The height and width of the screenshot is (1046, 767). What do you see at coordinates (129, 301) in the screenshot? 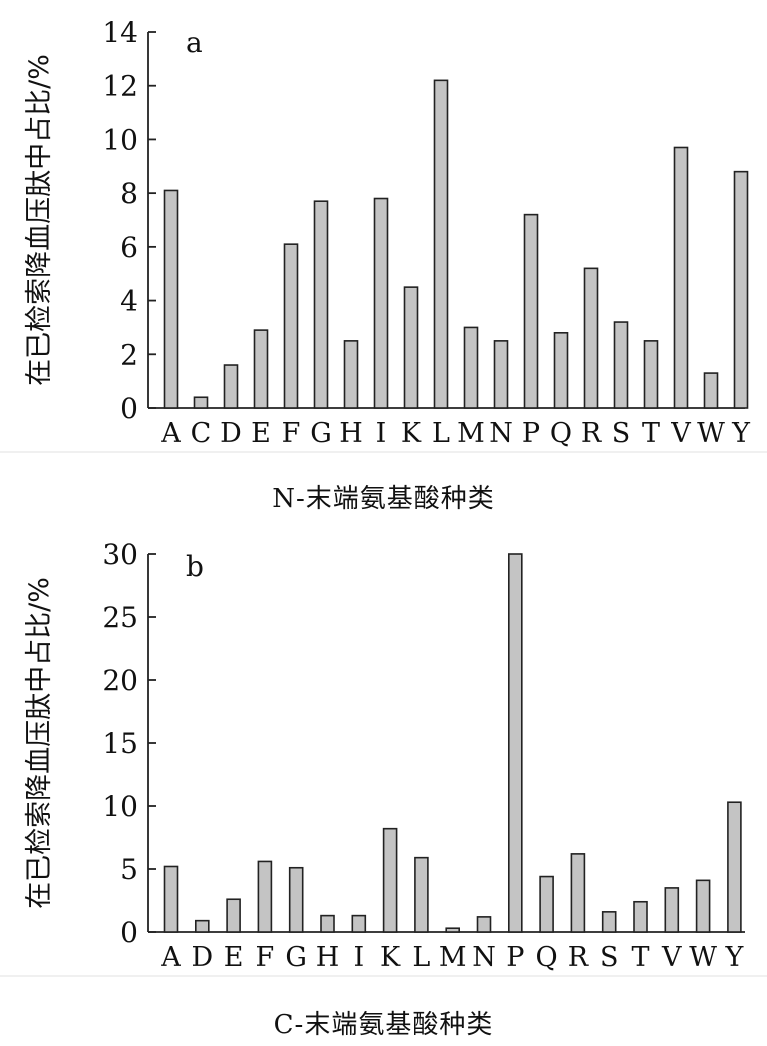
I see `y-tick-label: 4` at bounding box center [129, 301].